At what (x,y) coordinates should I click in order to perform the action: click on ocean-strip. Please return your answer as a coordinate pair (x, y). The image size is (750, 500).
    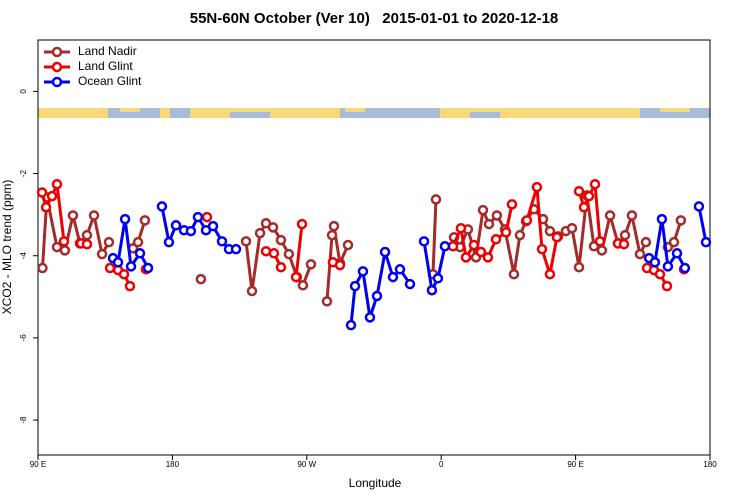
    Looking at the image, I should click on (374, 113).